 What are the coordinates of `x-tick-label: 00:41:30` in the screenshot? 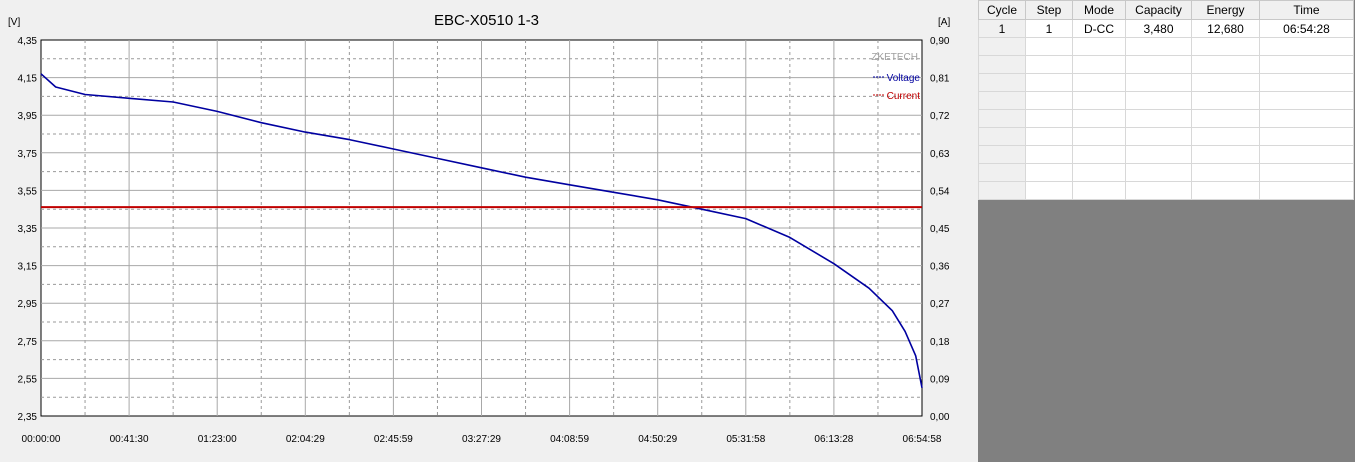 It's located at (129, 439).